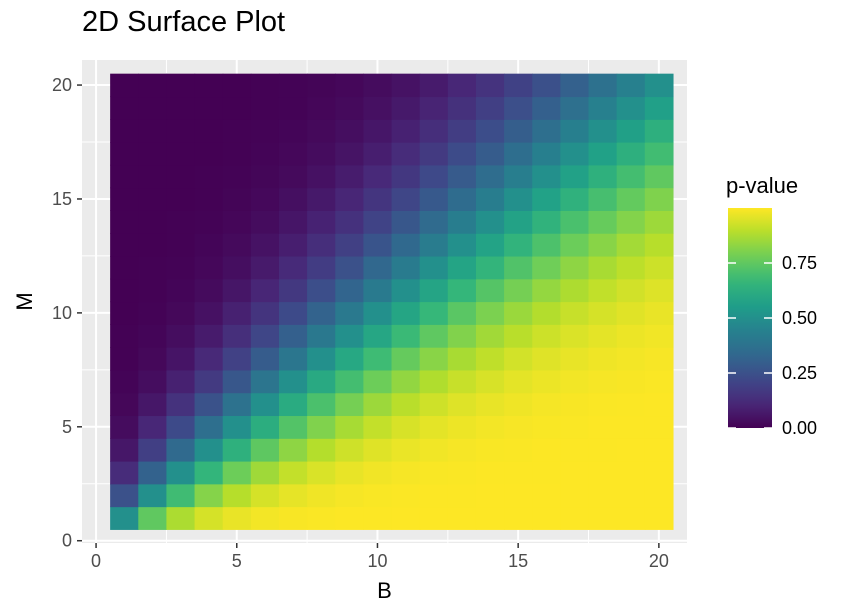 This screenshot has width=845, height=609. I want to click on legend-tick-label: 0.50, so click(799, 318).